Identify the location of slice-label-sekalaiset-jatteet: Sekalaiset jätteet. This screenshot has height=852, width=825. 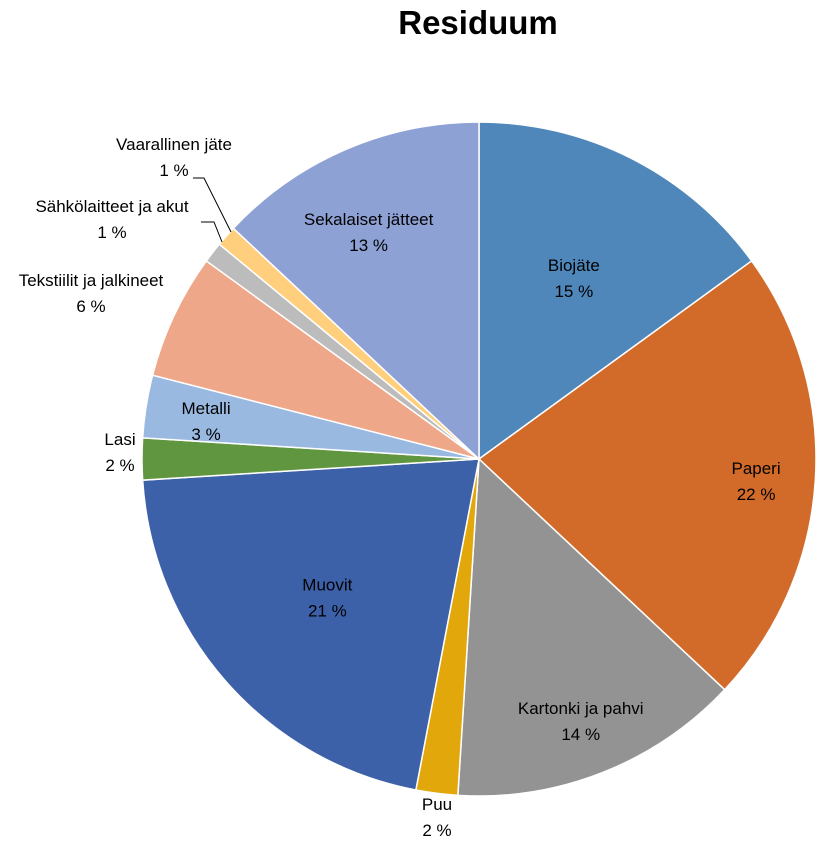
(369, 219).